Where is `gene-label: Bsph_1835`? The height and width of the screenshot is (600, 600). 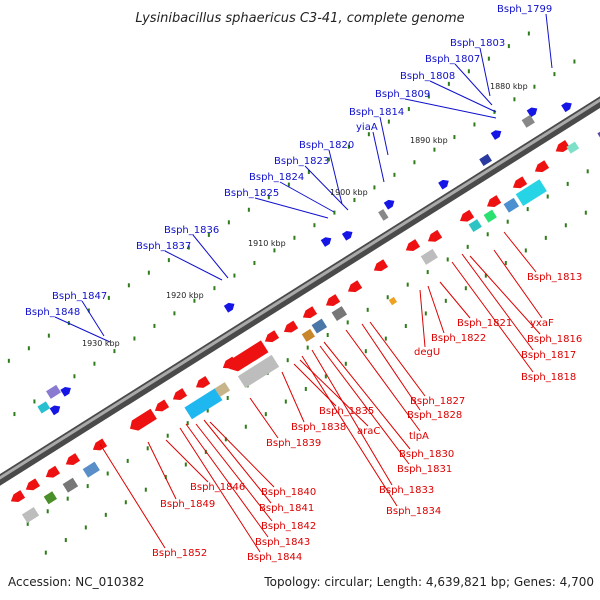 gene-label: Bsph_1835 is located at coordinates (346, 411).